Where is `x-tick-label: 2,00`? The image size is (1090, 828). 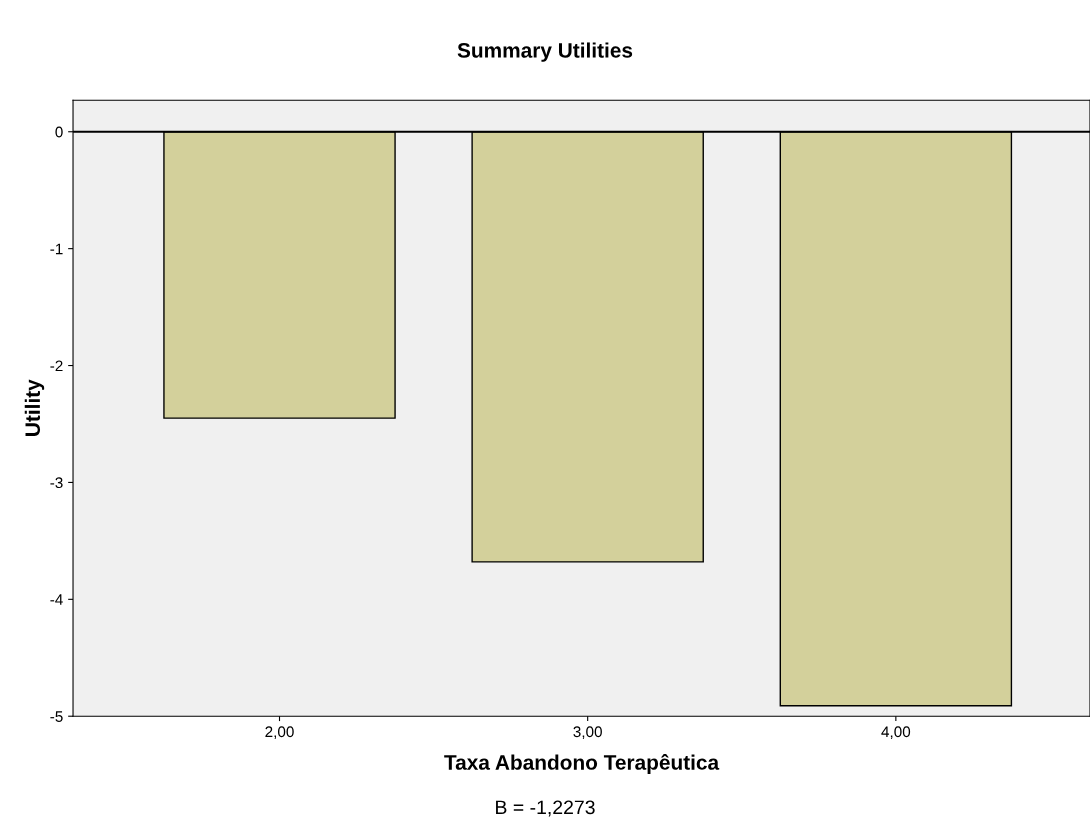
x-tick-label: 2,00 is located at coordinates (279, 732).